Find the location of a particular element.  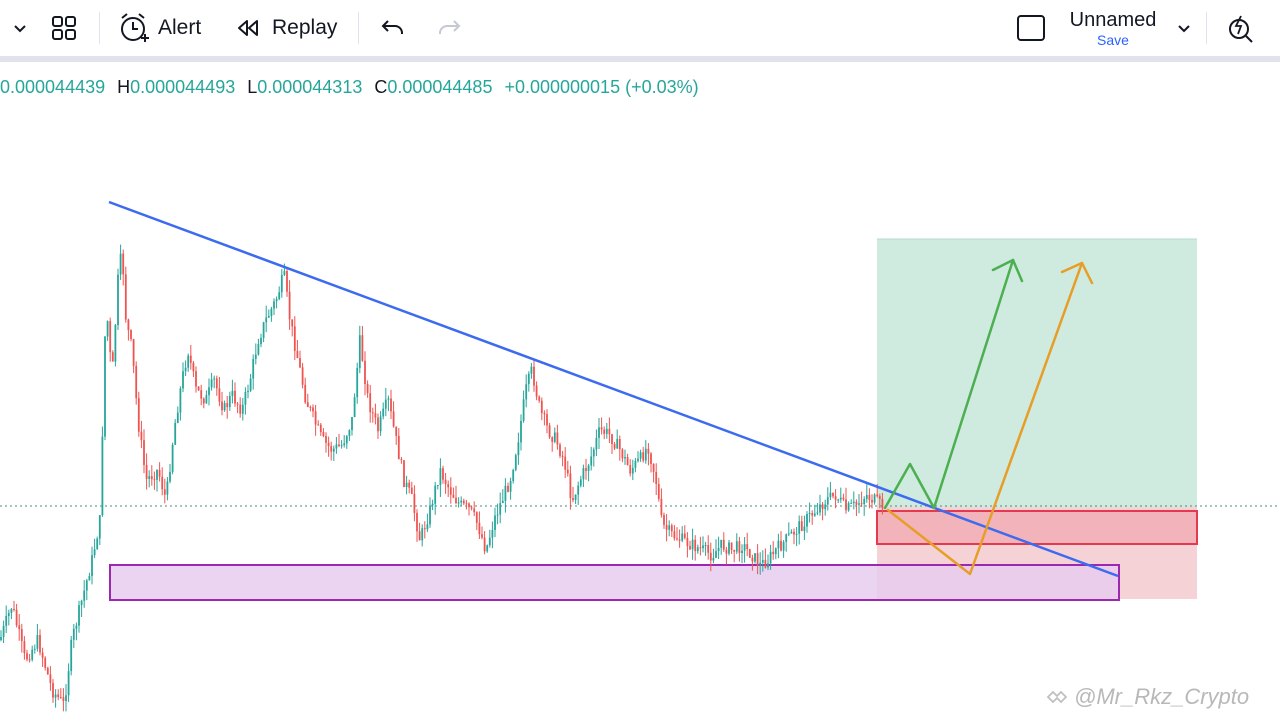

retest-projection-arrow is located at coordinates (990, 418).